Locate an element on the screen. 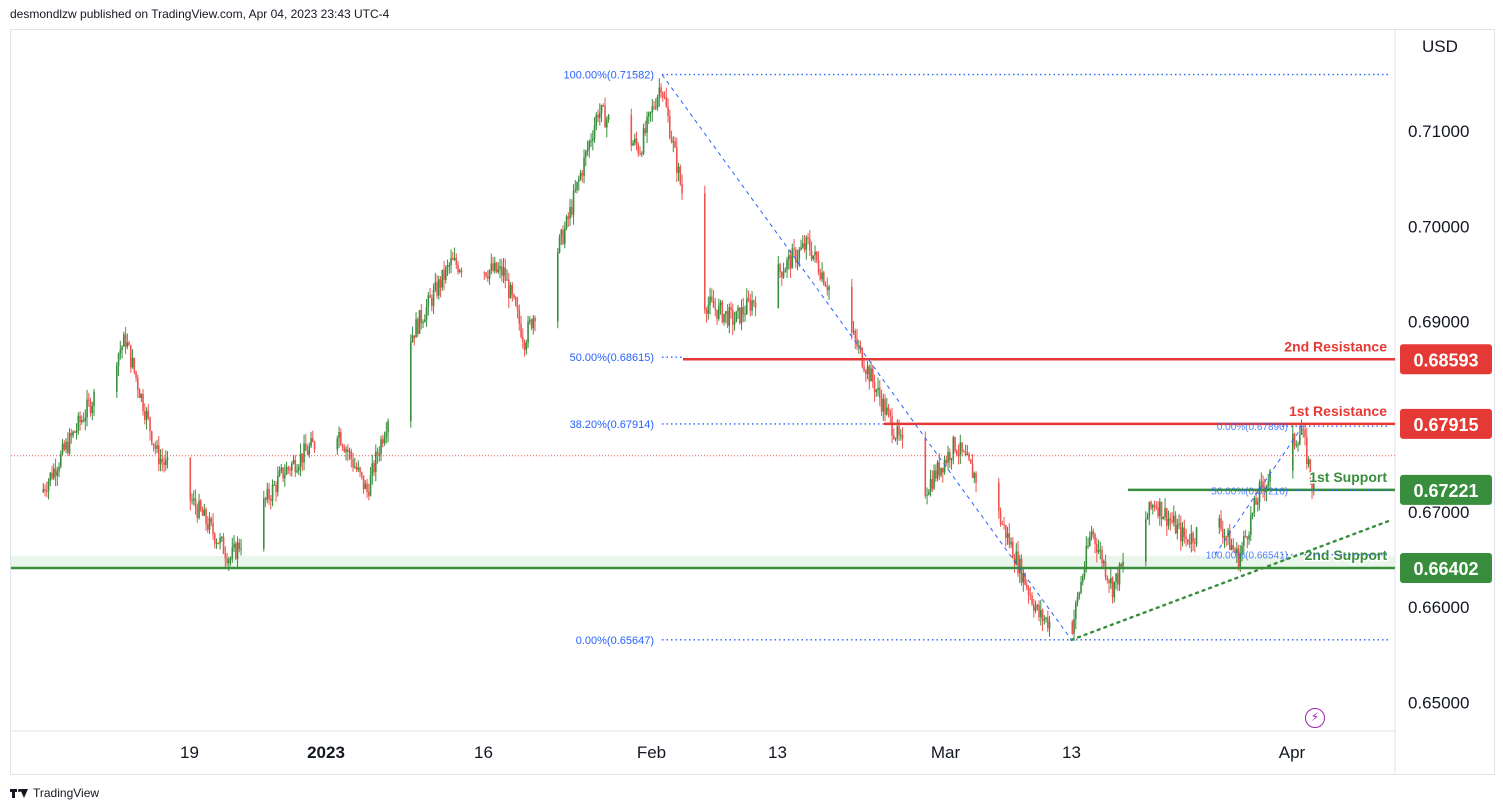 This screenshot has height=810, width=1503. lightning-bolt-icon: ⚡ is located at coordinates (1315, 718).